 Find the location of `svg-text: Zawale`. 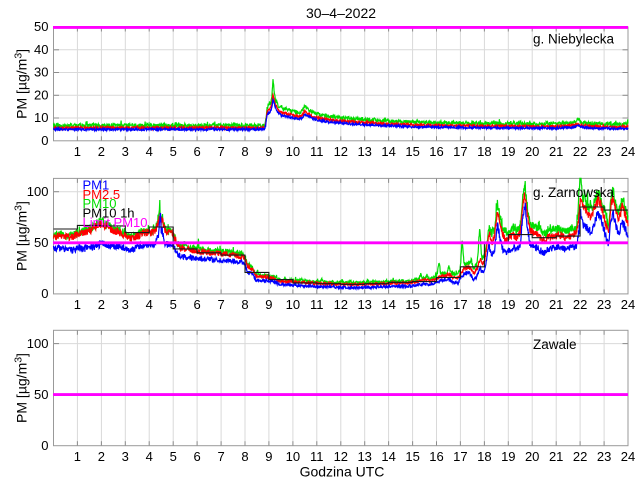

svg-text: Zawale is located at coordinates (555, 344).